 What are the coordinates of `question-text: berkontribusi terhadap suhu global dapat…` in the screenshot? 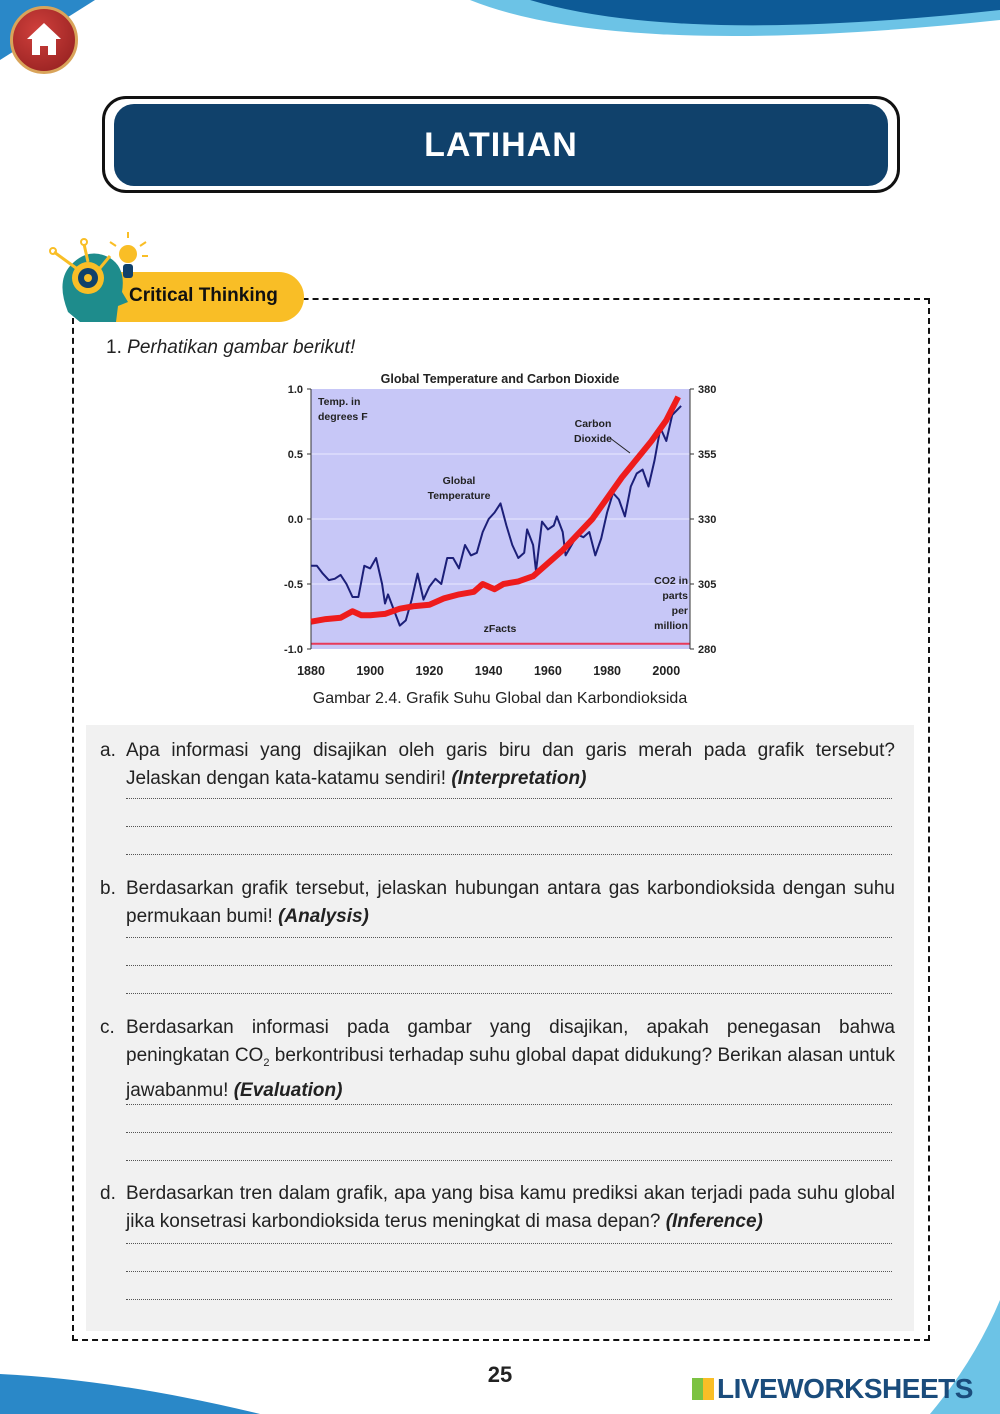 It's located at (510, 1073).